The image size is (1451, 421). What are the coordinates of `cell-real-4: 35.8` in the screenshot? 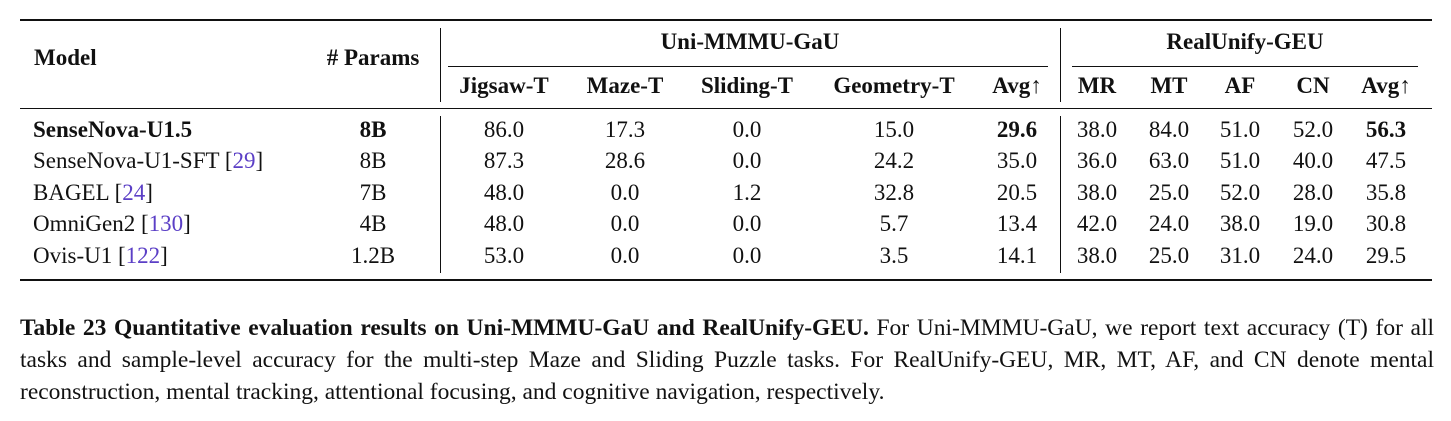 It's located at (1386, 192).